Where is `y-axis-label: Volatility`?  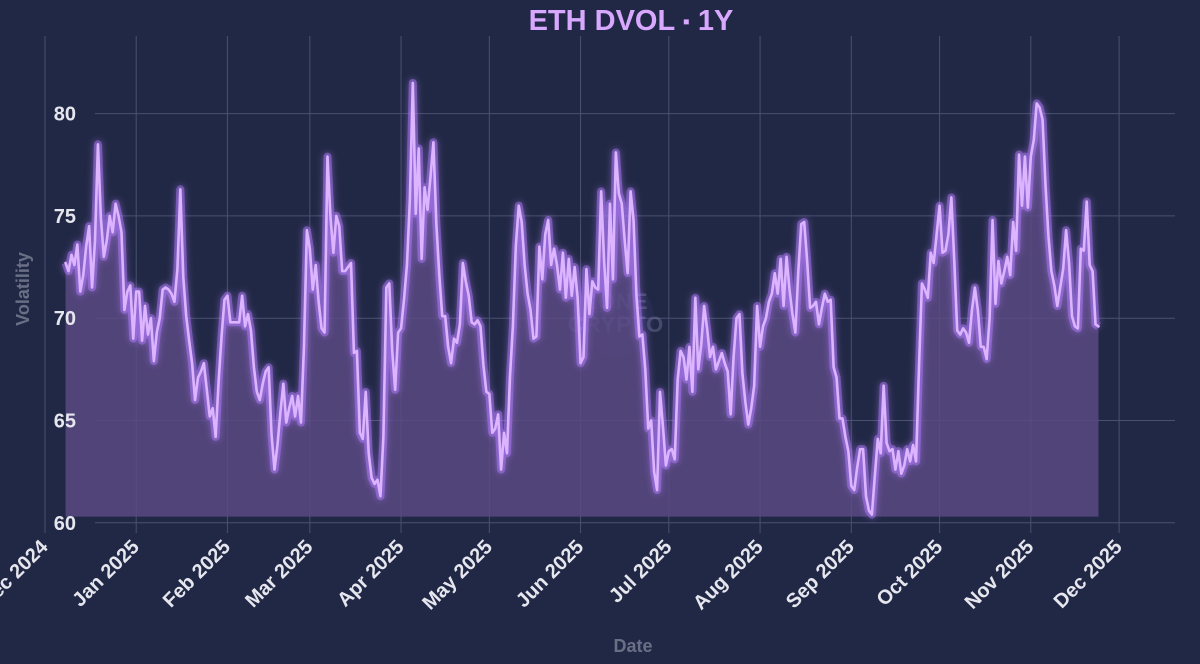 y-axis-label: Volatility is located at coordinates (23, 289).